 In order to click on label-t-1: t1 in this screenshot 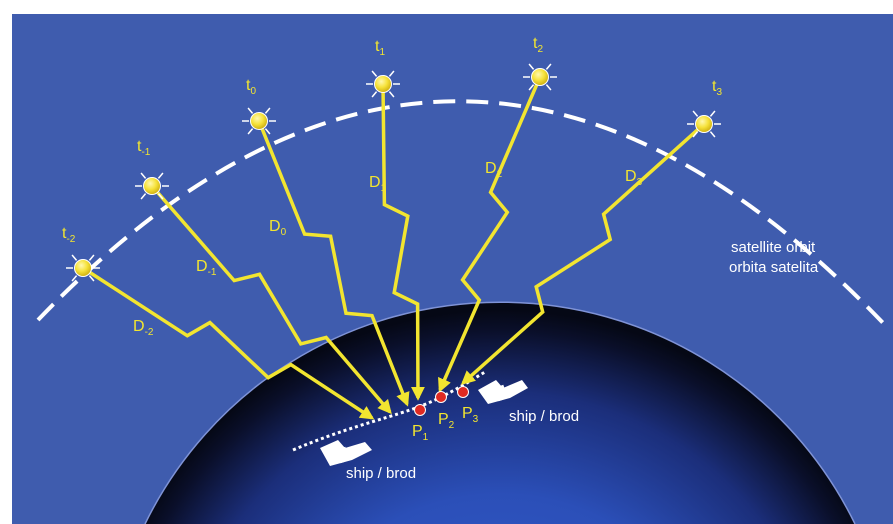, I will do `click(380, 48)`.